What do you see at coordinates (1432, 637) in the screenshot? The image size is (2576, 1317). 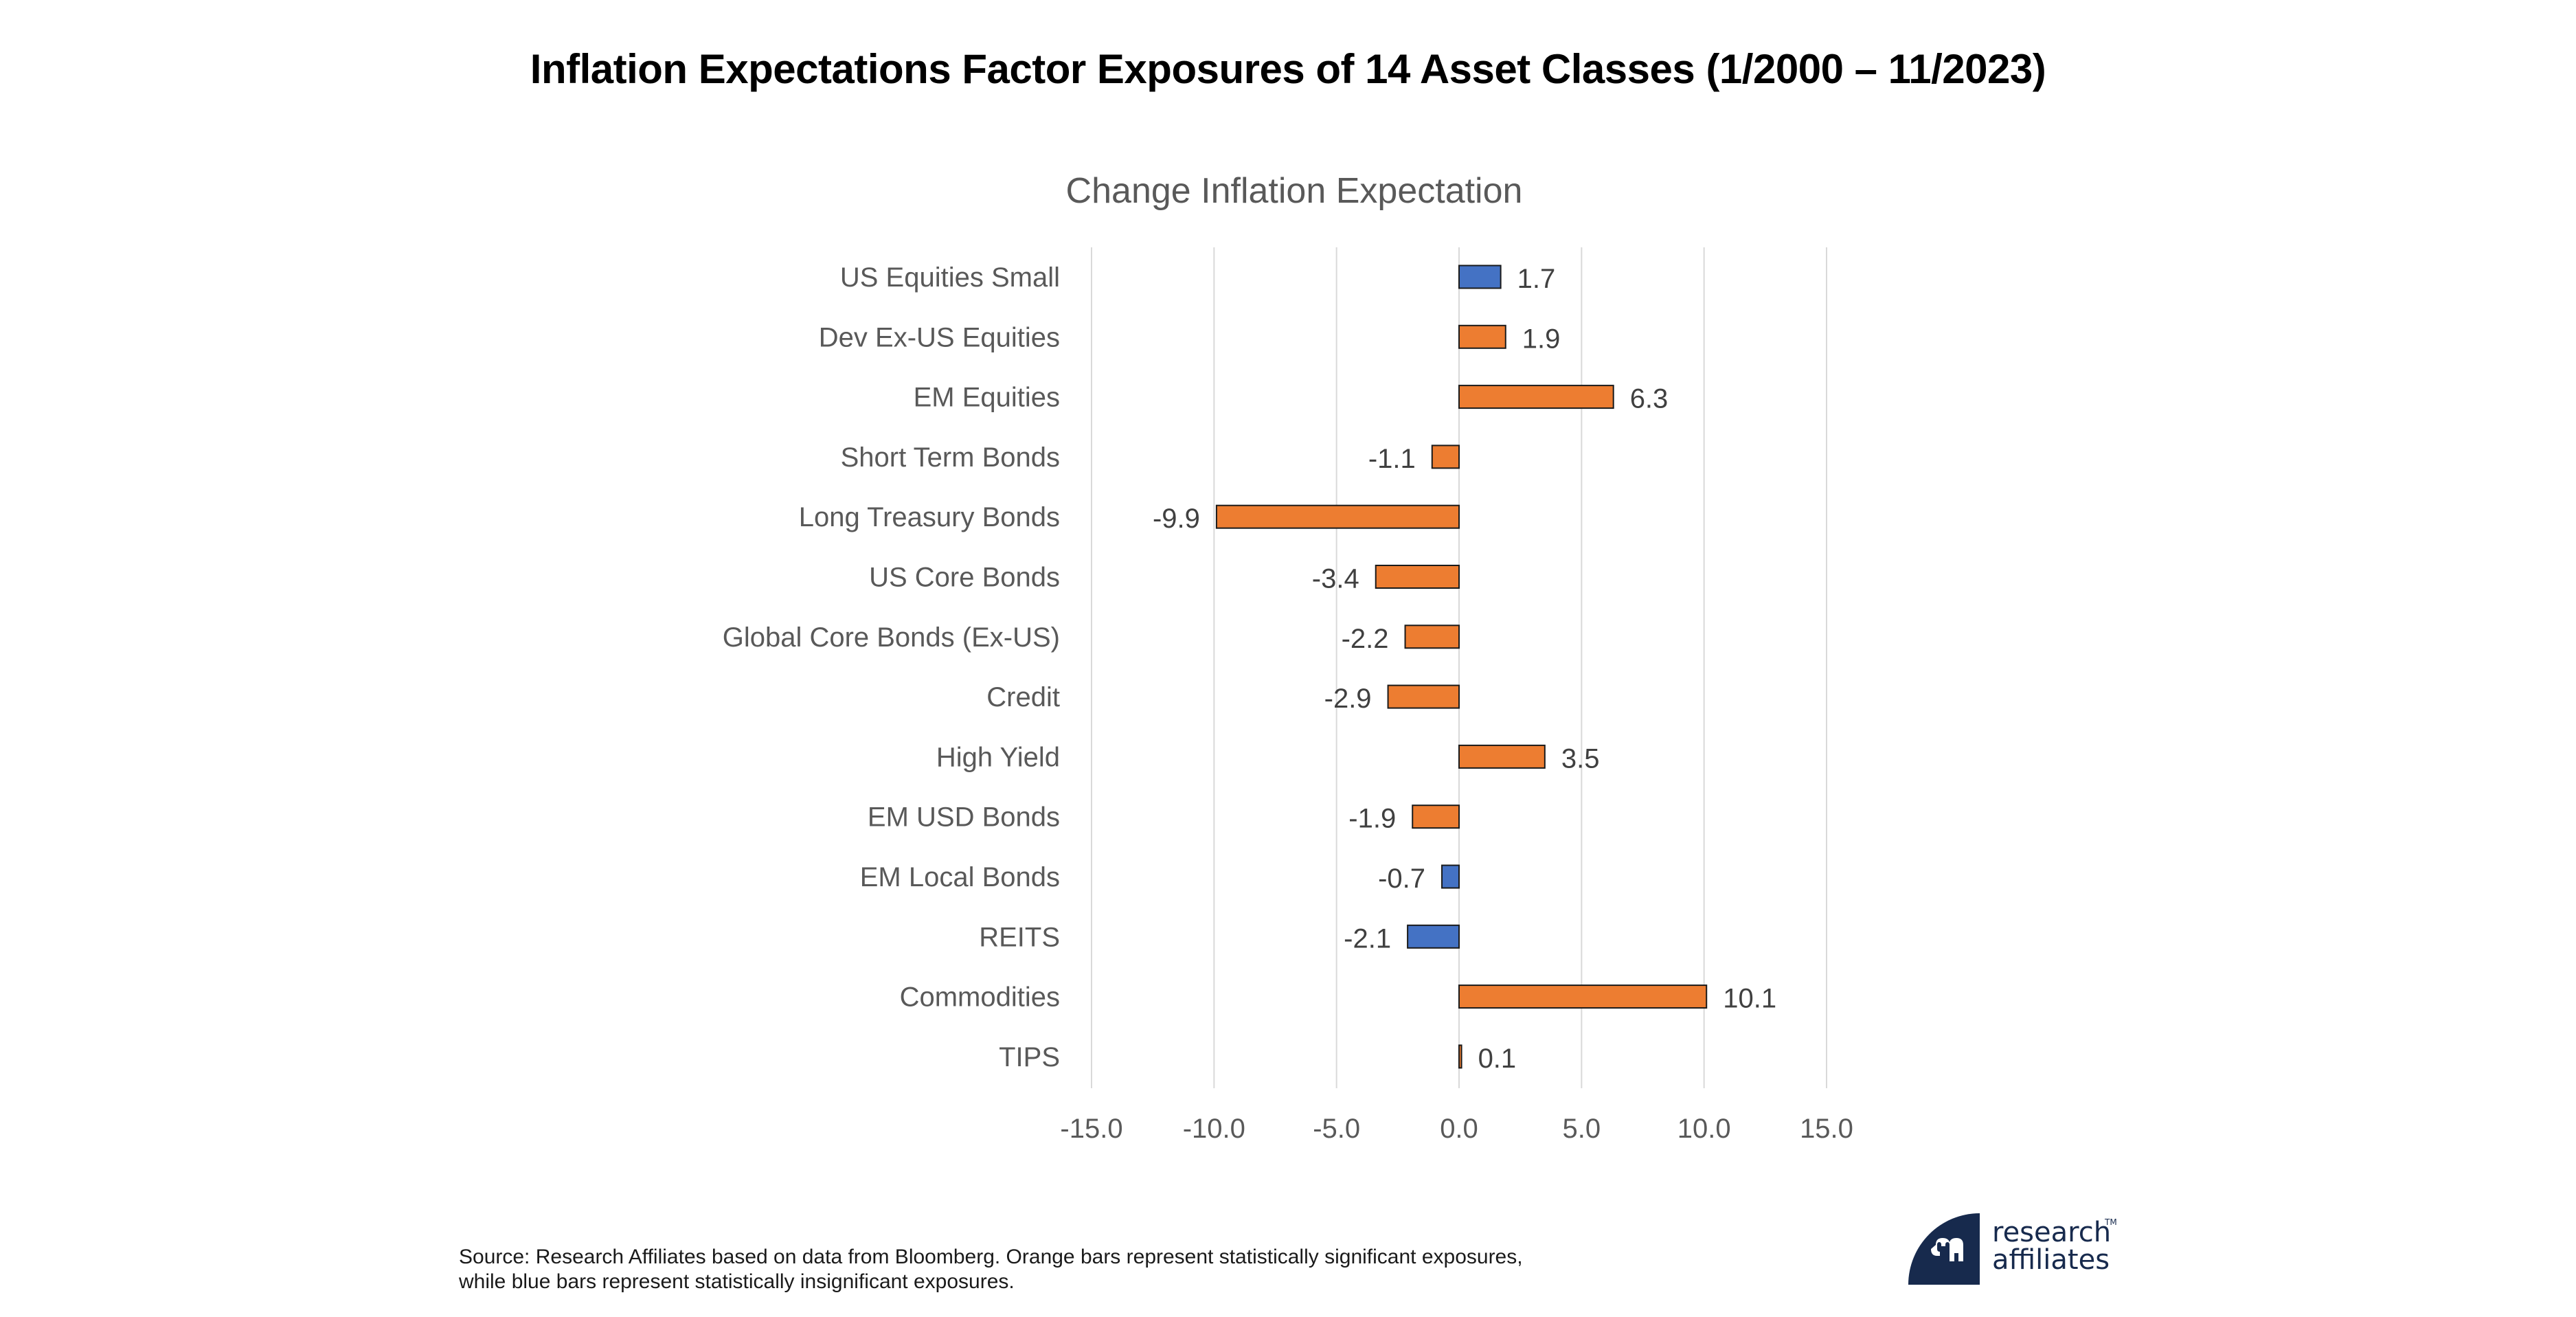 I see `bar-global-core-bonds-ex-us` at bounding box center [1432, 637].